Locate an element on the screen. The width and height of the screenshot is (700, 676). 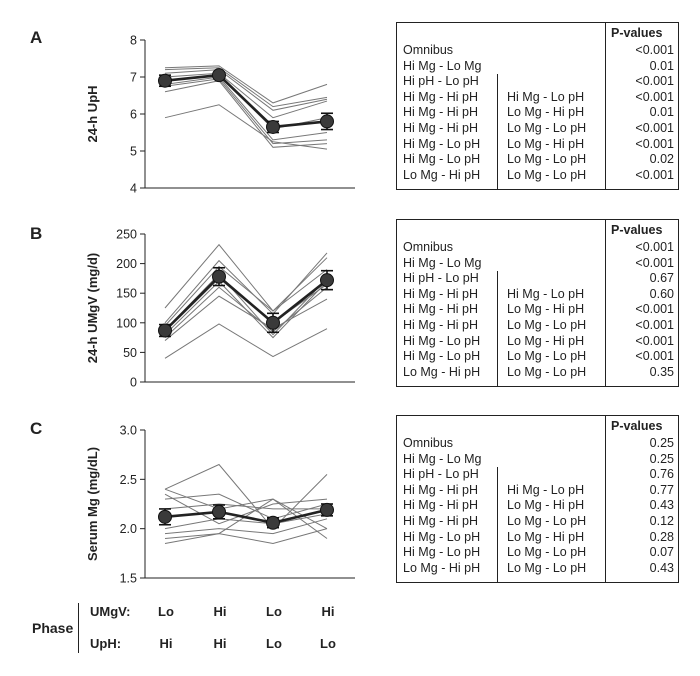
p-value: 0.77 is located at coordinates (661, 489).